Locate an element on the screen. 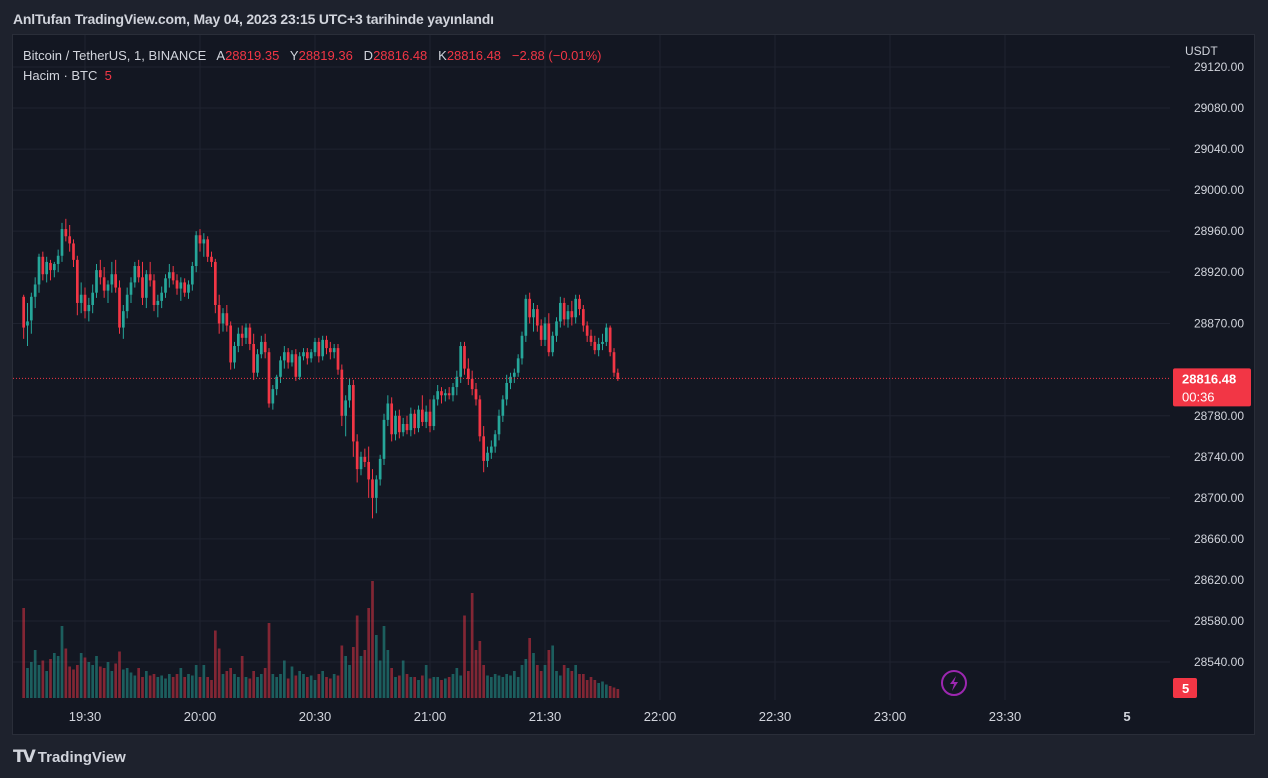  last-price-value: 28816.48 is located at coordinates (1209, 378).